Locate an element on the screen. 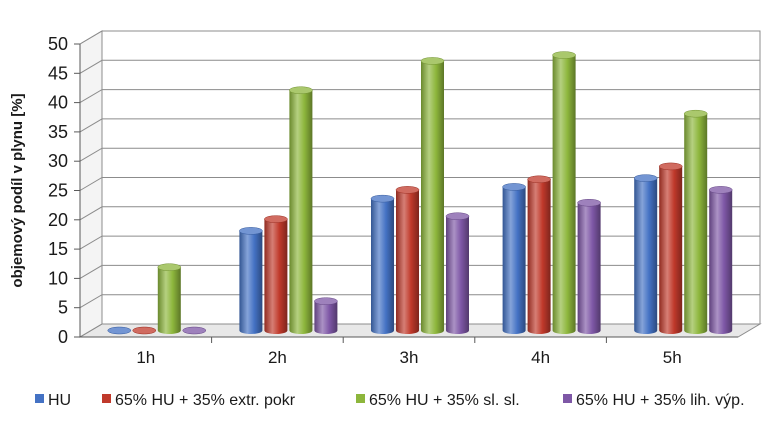 This screenshot has height=423, width=780. y-tick-label: 50 is located at coordinates (58, 44).